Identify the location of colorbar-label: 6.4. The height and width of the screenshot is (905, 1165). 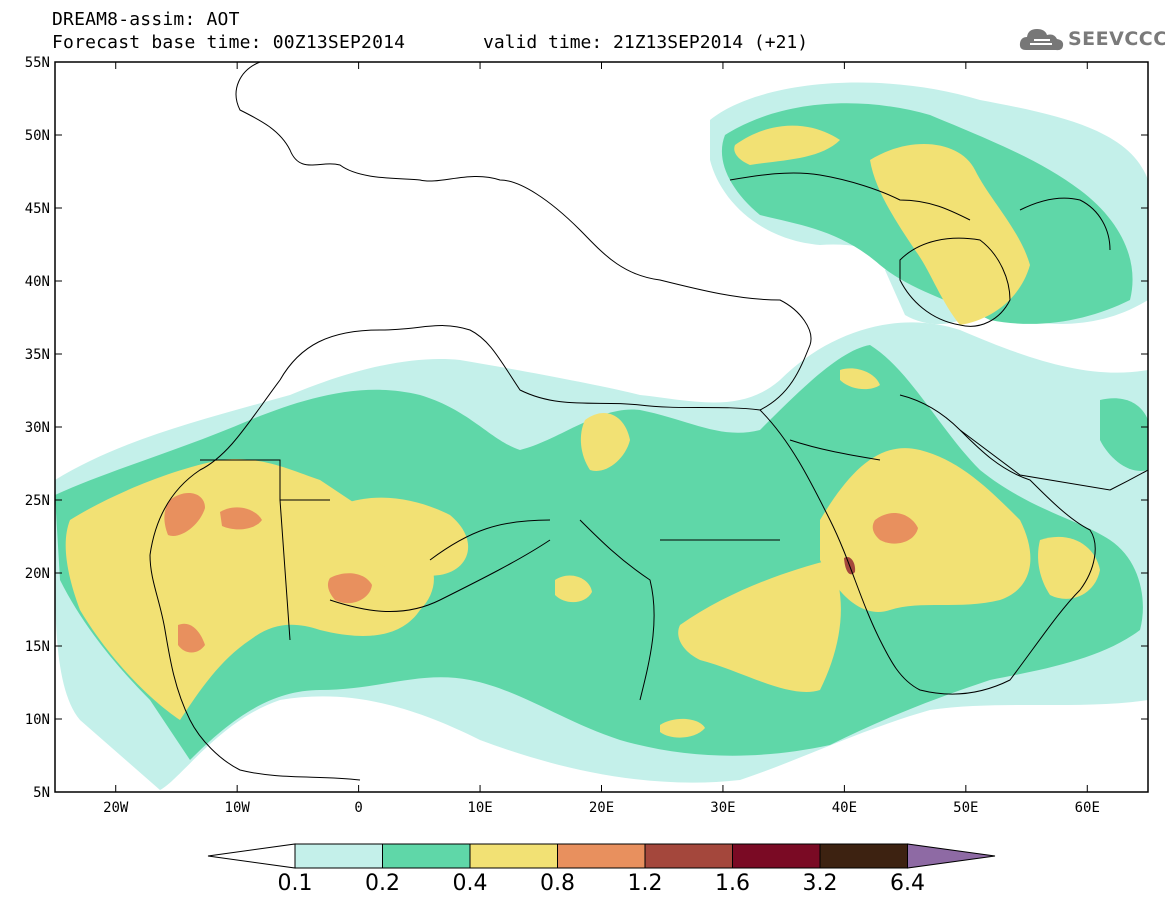
(907, 883).